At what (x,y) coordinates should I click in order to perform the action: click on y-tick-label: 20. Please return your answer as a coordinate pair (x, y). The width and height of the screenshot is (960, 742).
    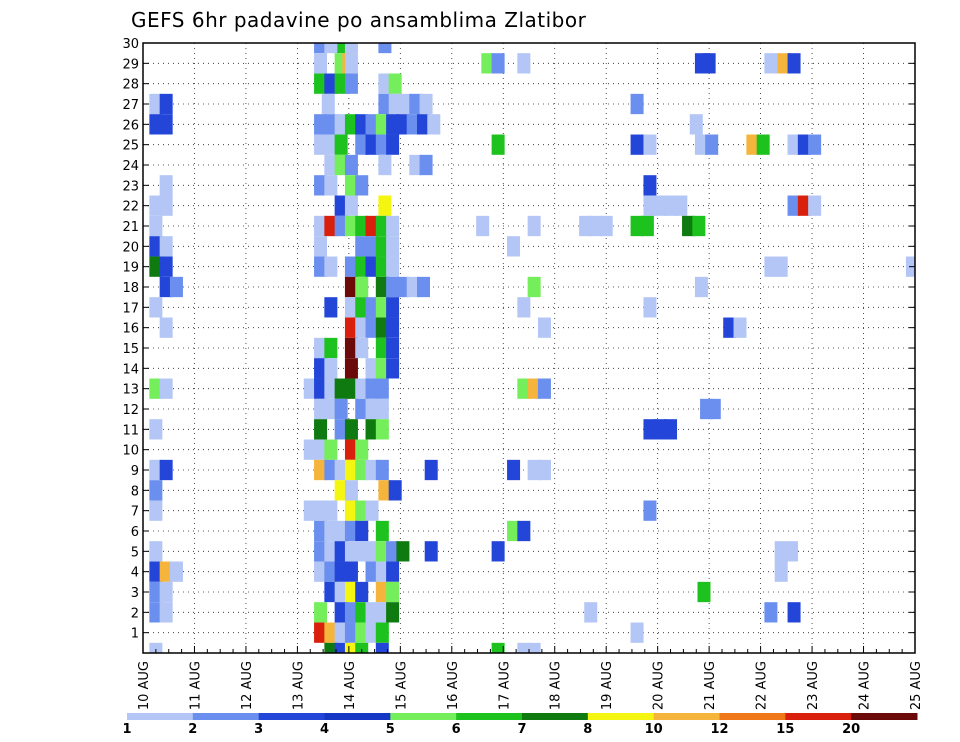
    Looking at the image, I should click on (130, 247).